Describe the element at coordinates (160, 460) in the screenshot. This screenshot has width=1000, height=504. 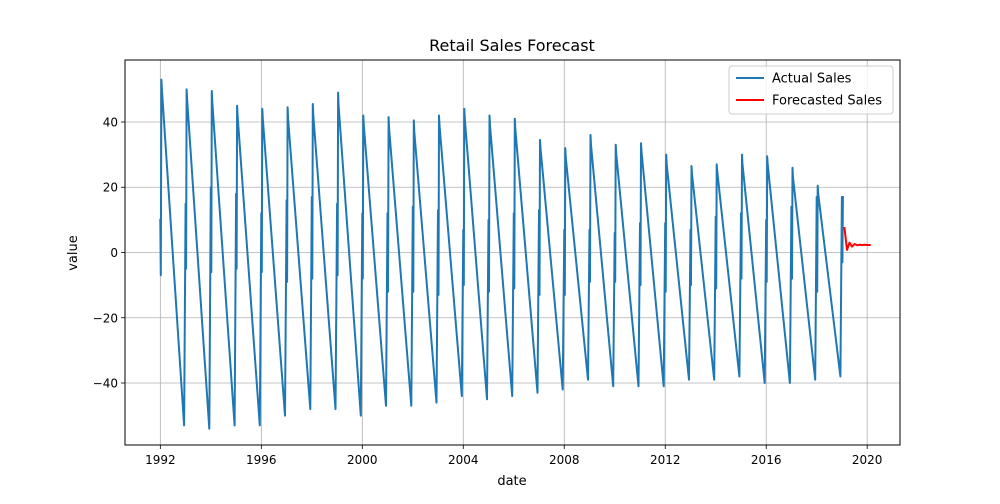
I see `x-tick-label: 1992` at that location.